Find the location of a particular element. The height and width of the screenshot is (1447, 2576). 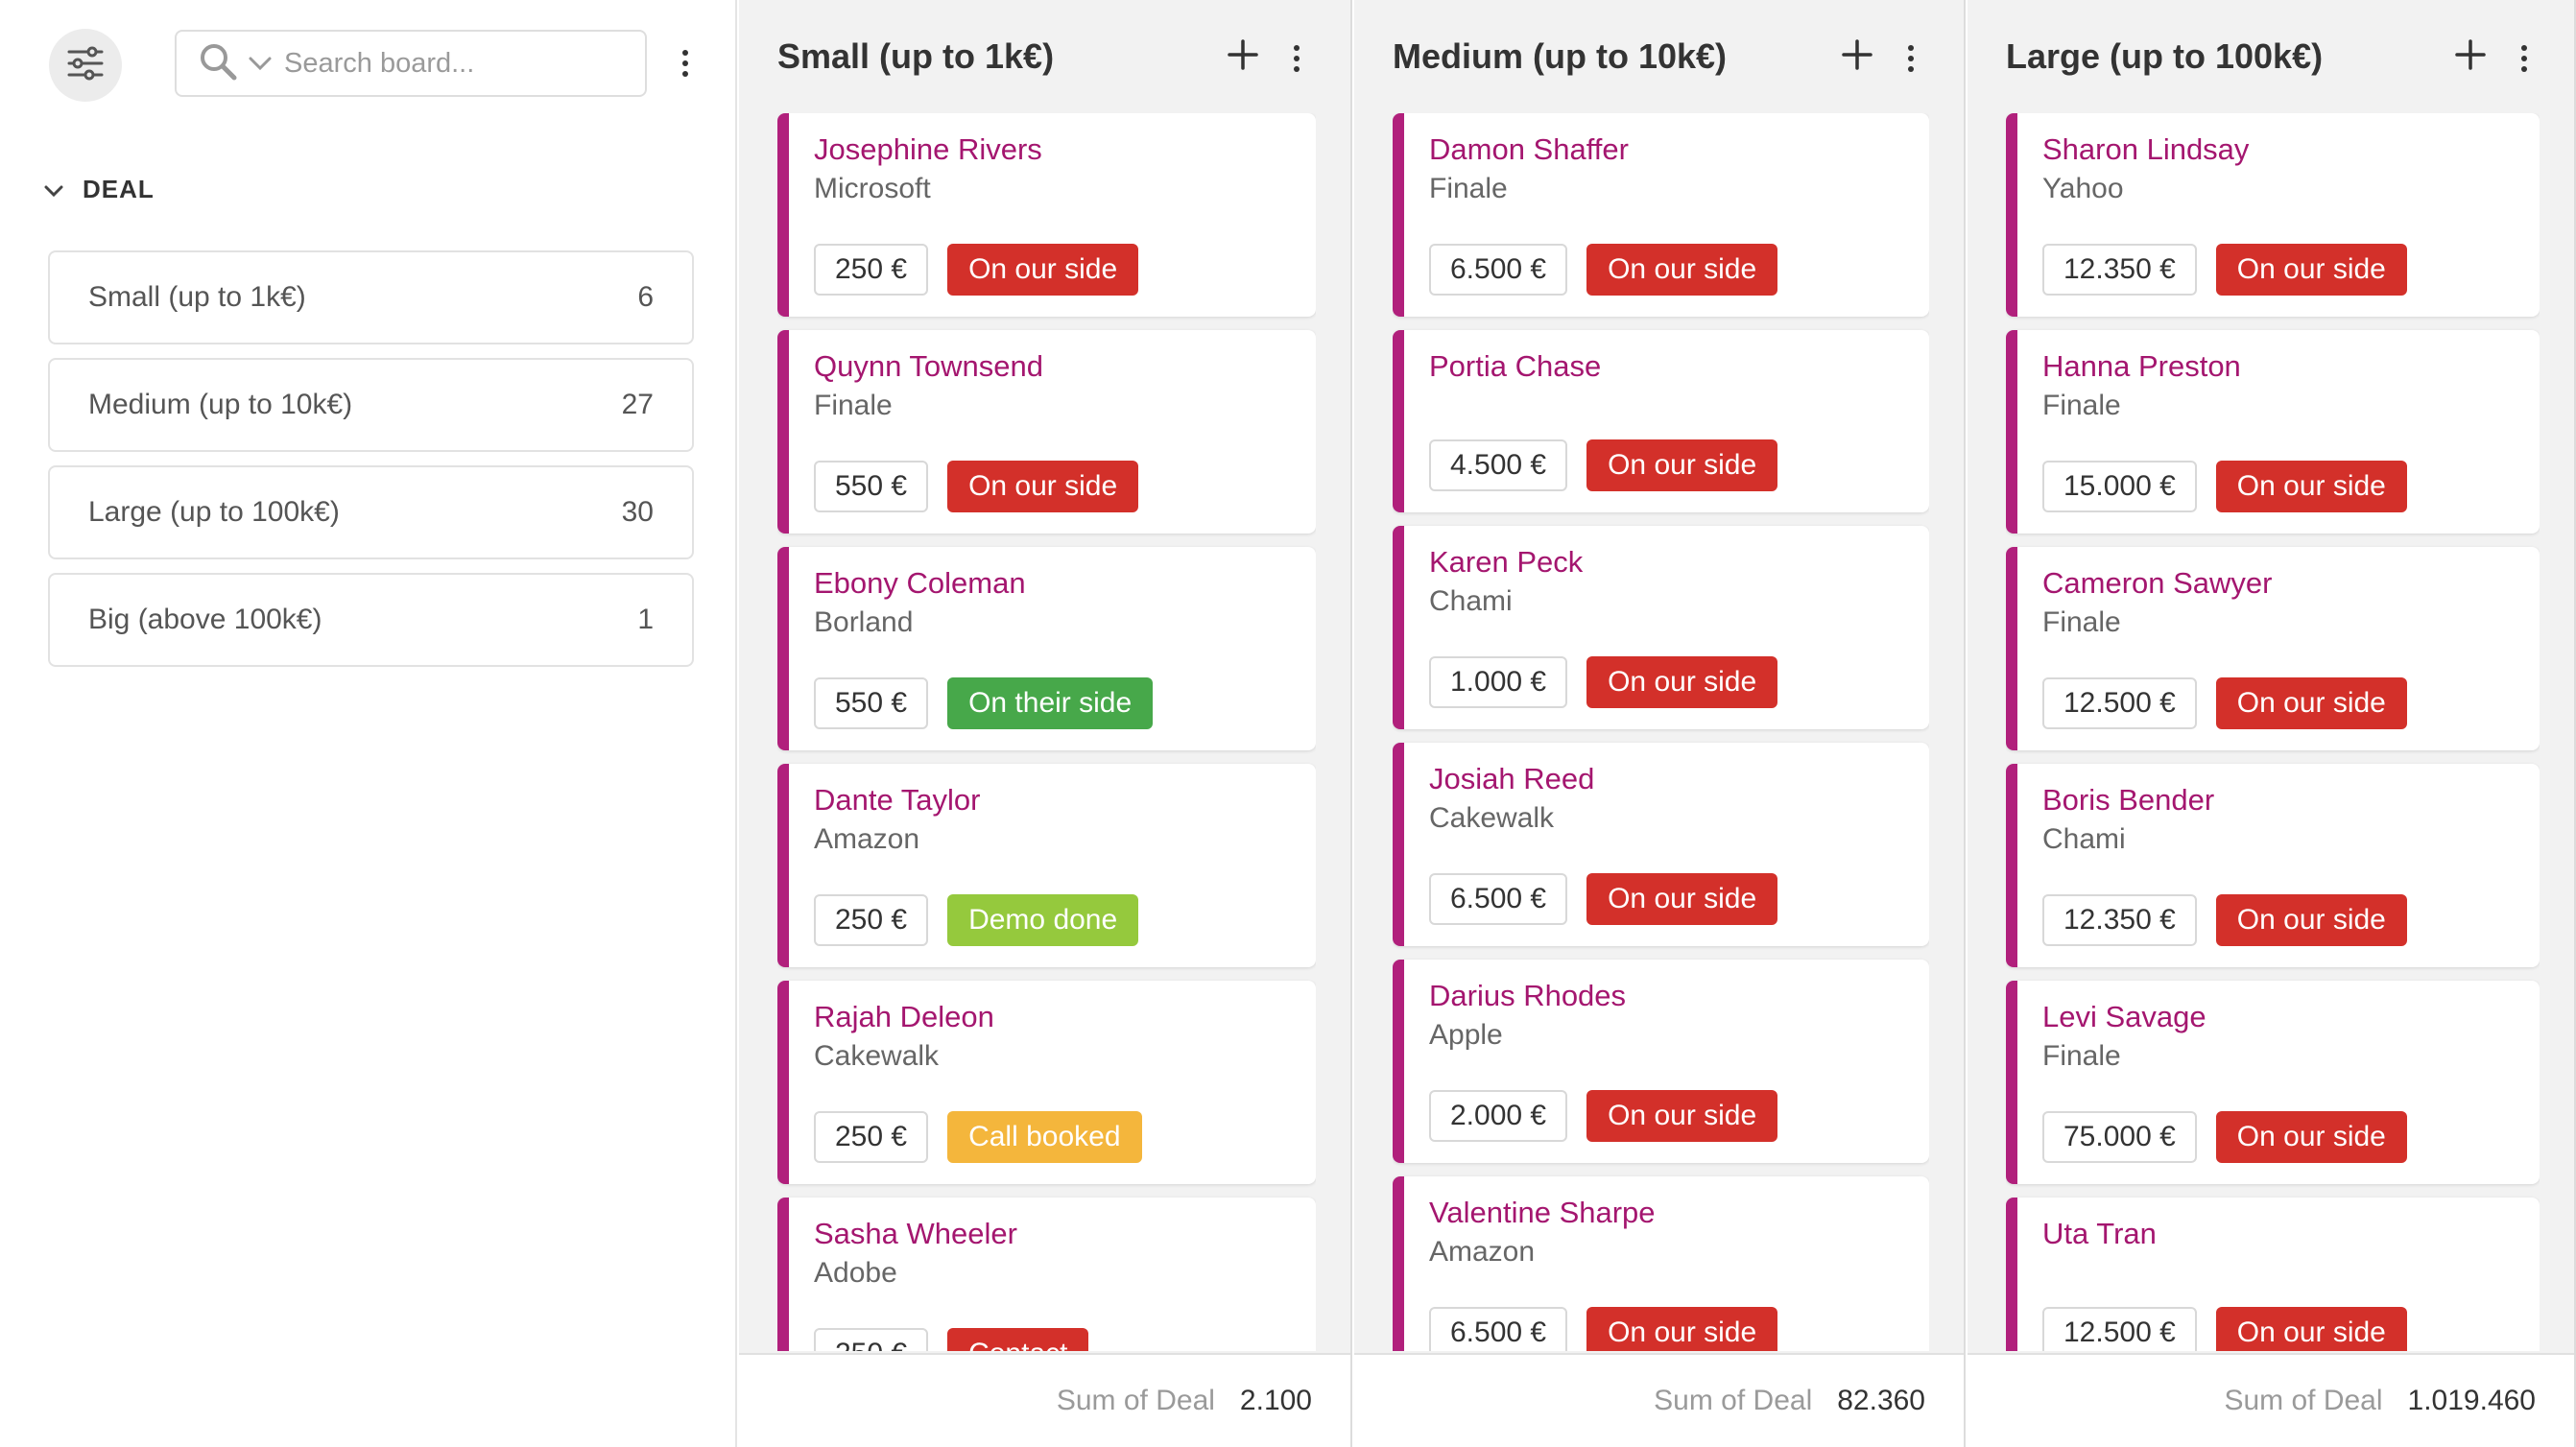

deal-section-toggle: DEAL is located at coordinates (99, 189).